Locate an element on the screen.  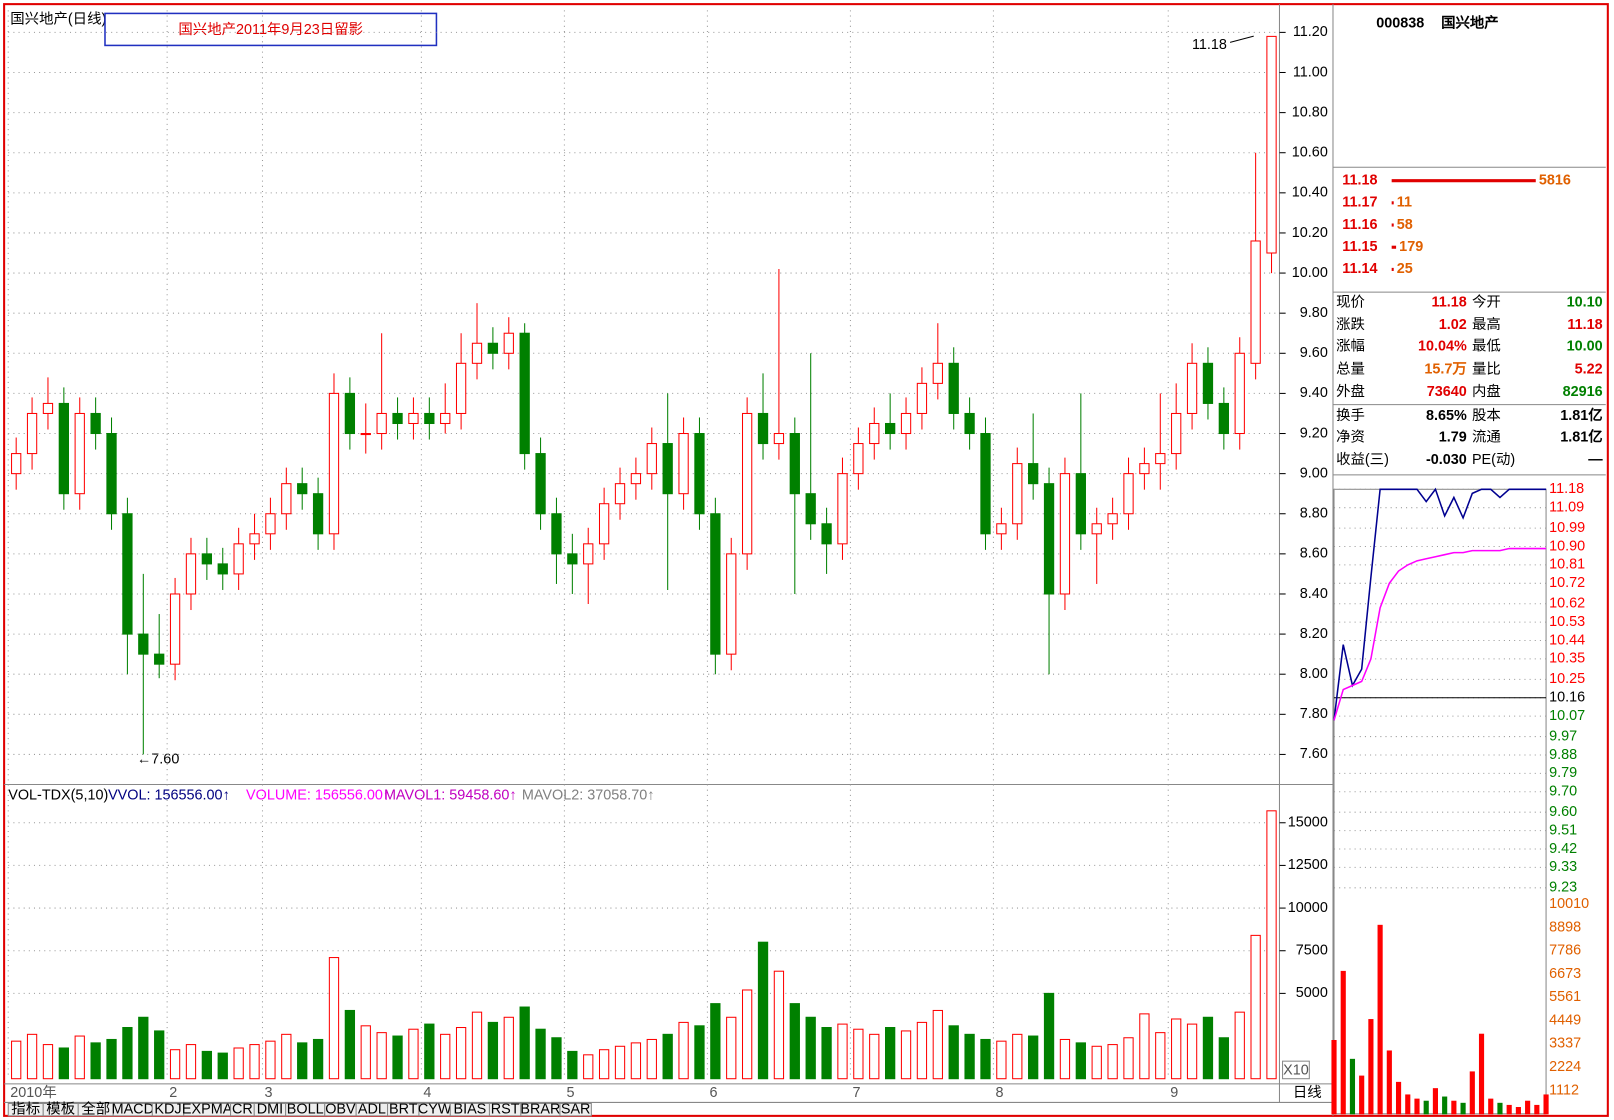
y-tick-label: 3337 is located at coordinates (1565, 1044).